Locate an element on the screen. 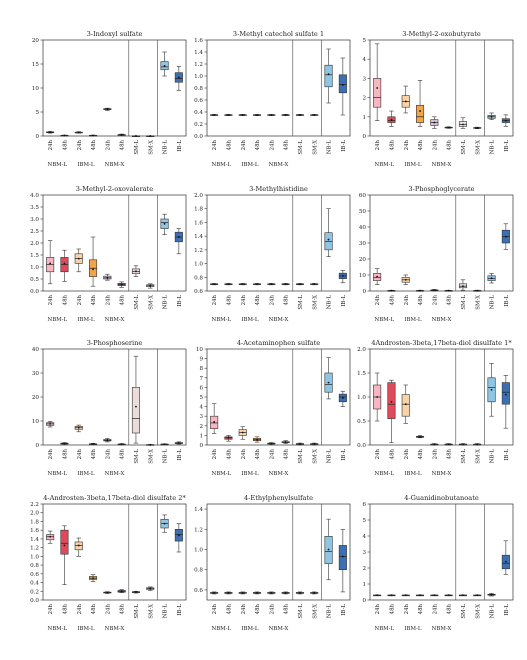 Image resolution: width=527 pixels, height=660 pixels. y-tick-label: 3.5 is located at coordinates (34, 208).